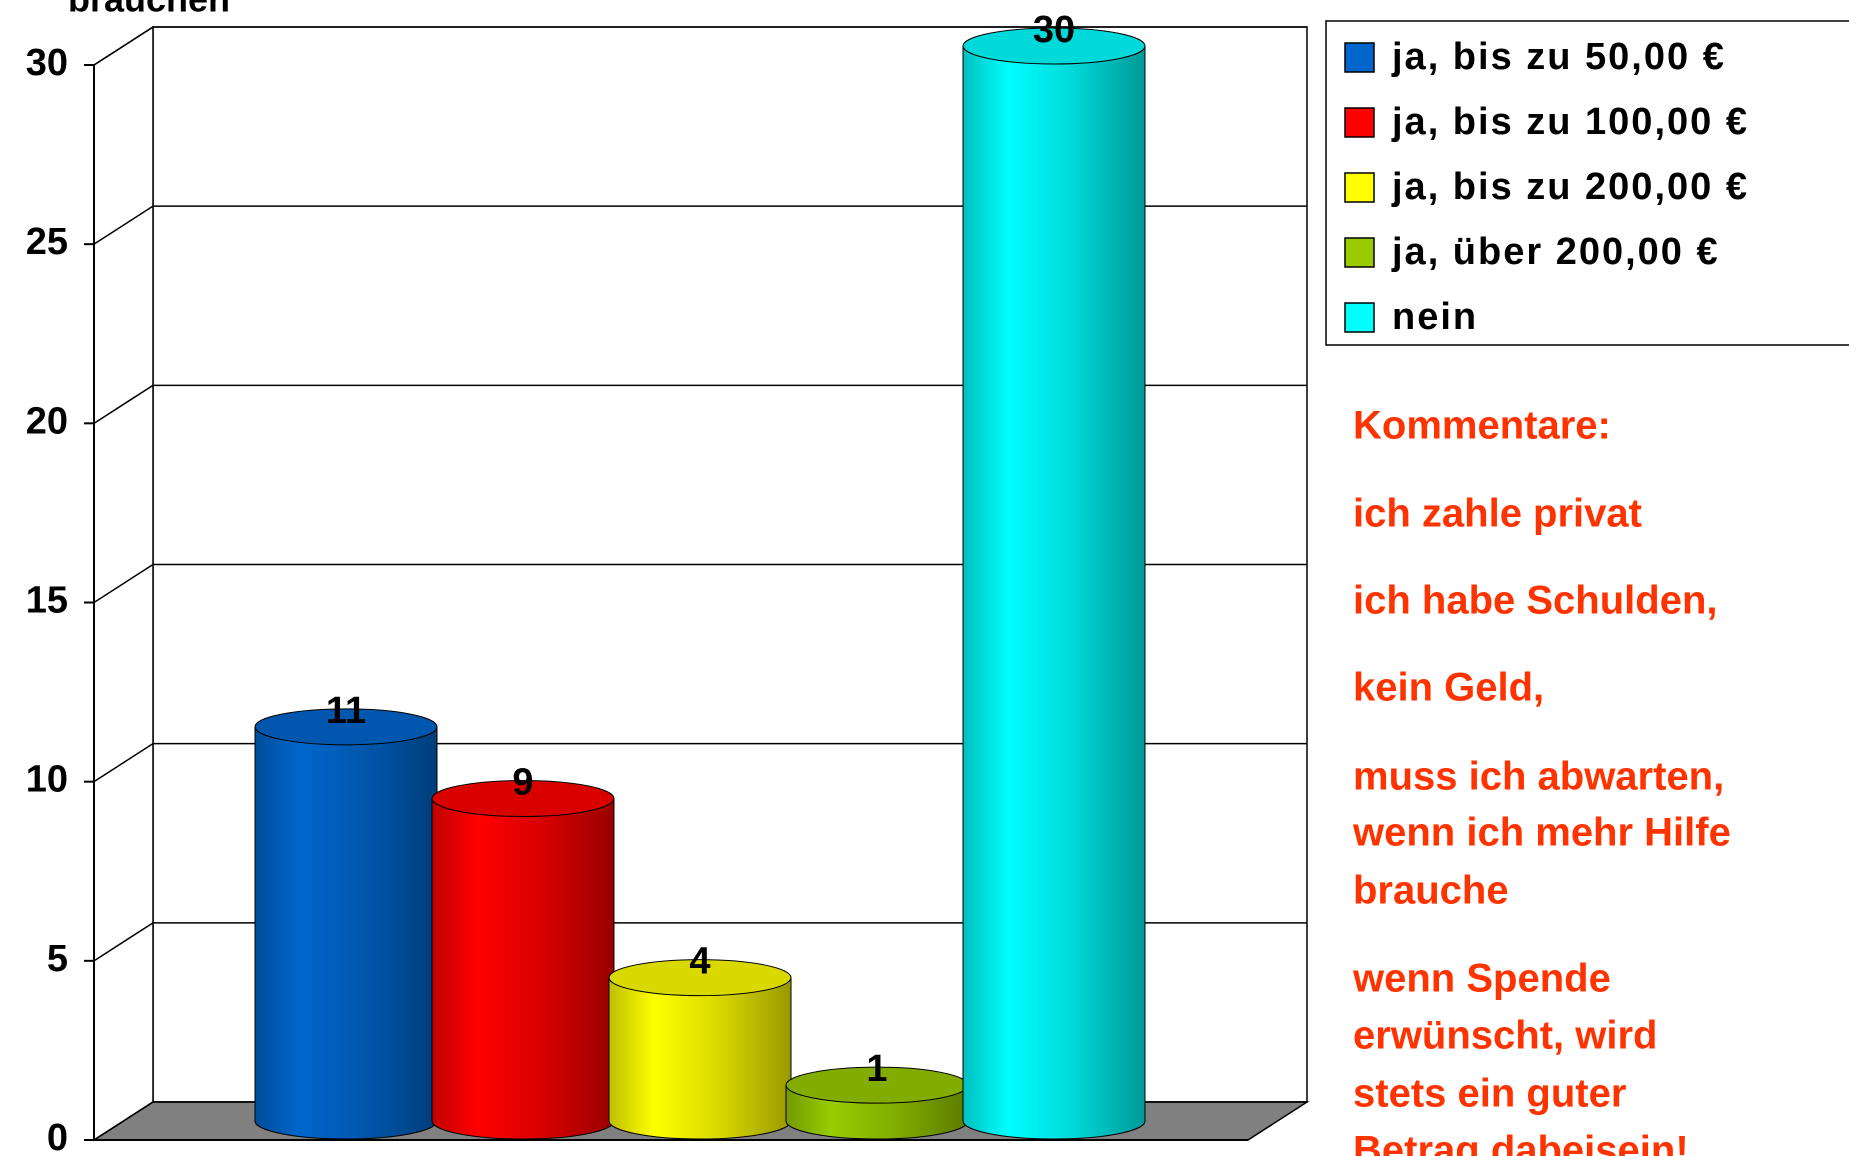 The height and width of the screenshot is (1156, 1849). Describe the element at coordinates (47, 242) in the screenshot. I see `y-tick-label: 25` at that location.